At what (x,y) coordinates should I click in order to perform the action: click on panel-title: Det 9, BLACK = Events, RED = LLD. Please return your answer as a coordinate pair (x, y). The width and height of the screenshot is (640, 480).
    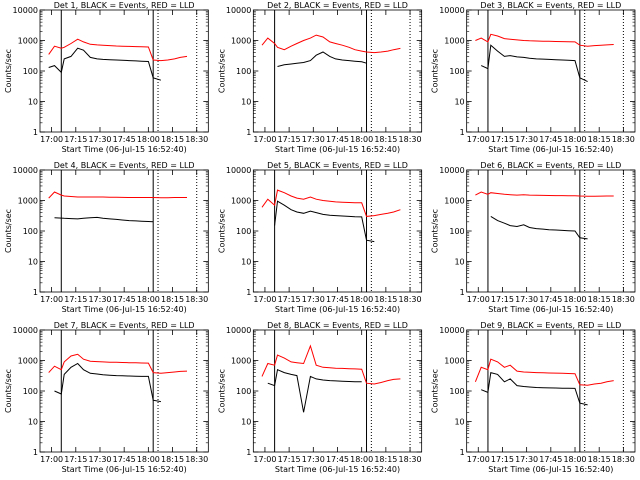
    Looking at the image, I should click on (550, 325).